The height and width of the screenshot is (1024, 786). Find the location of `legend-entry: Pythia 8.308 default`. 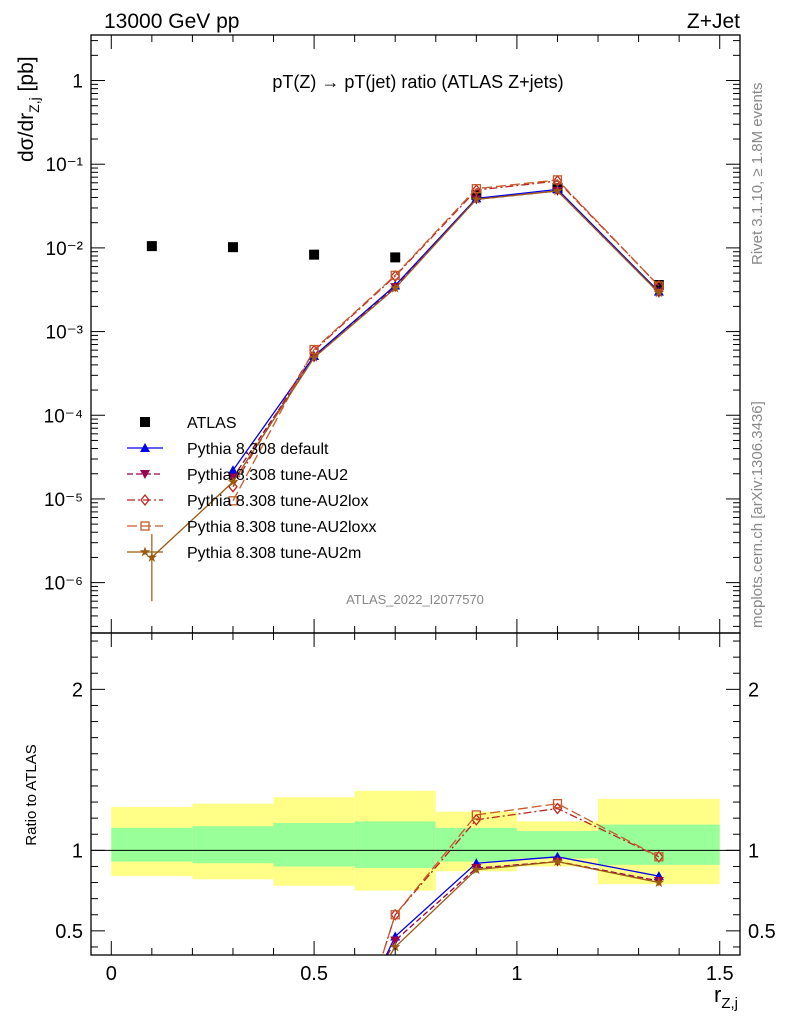

legend-entry: Pythia 8.308 default is located at coordinates (228, 449).